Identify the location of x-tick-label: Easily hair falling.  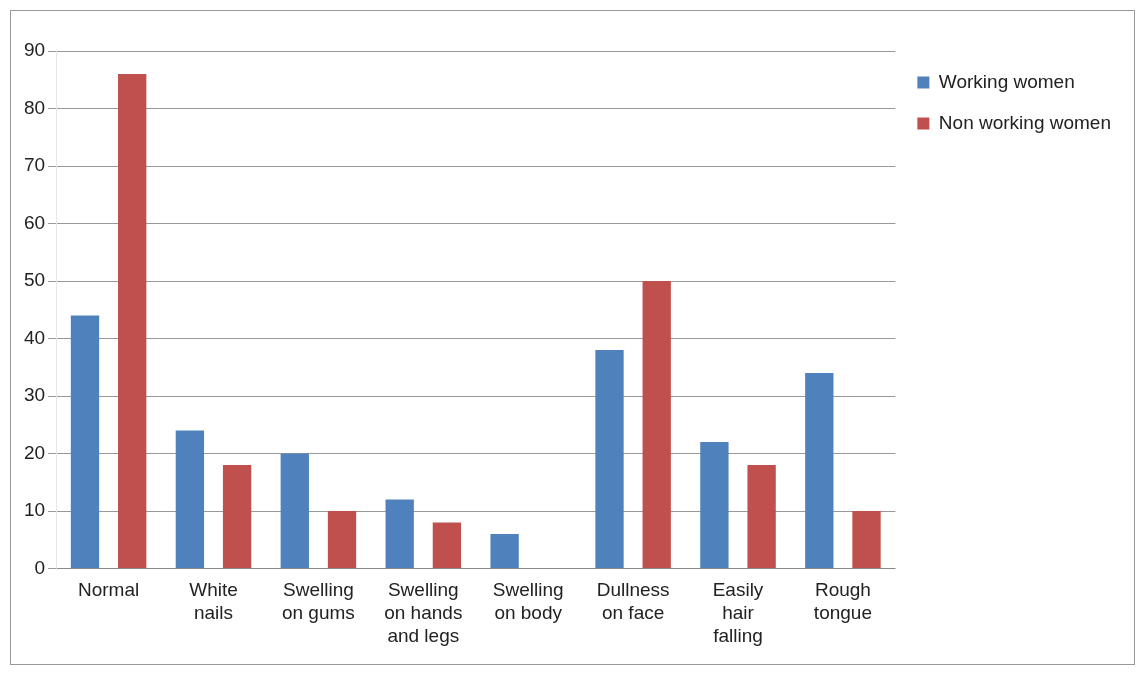
(738, 612).